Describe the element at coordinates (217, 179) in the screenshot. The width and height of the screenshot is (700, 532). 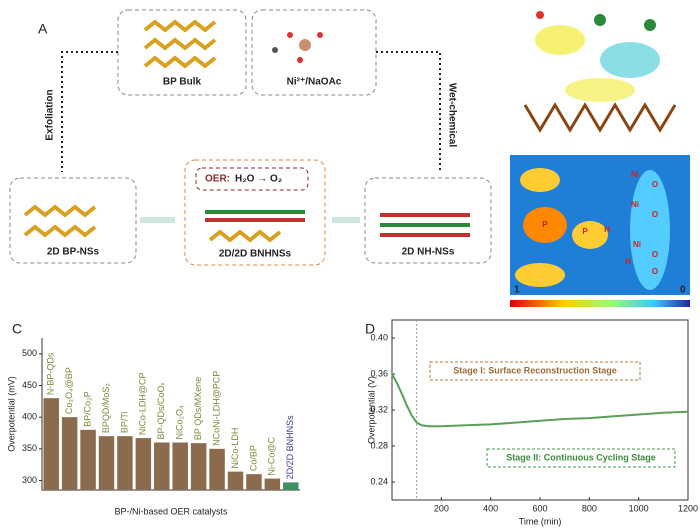
I see `oer-label: OER:` at that location.